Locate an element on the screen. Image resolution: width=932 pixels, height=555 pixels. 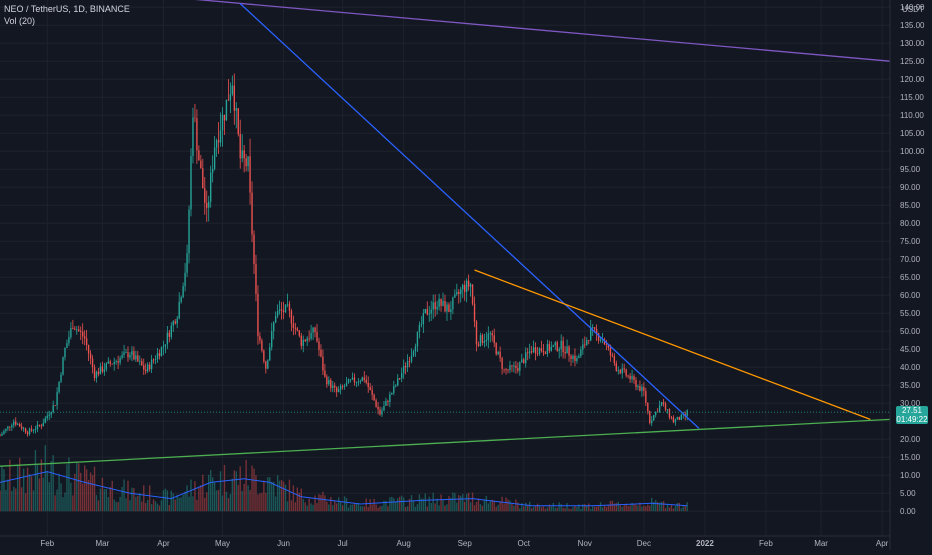
time-tick-label: Mar is located at coordinates (821, 543).